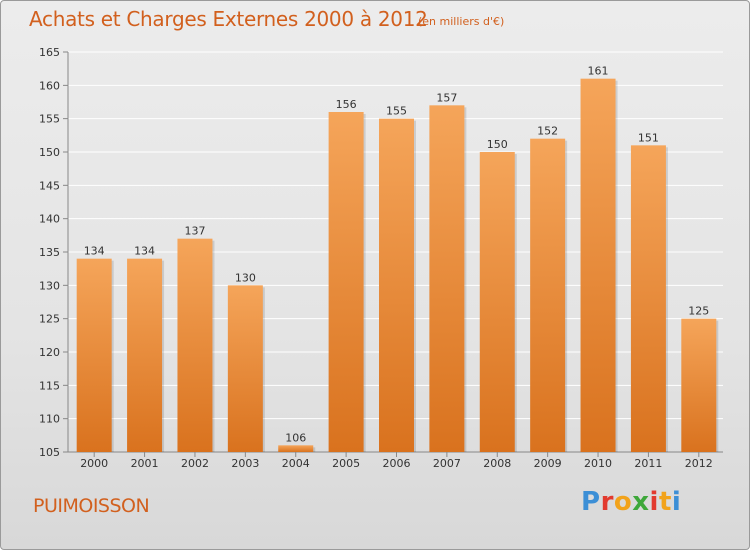 The width and height of the screenshot is (750, 550). I want to click on bar-value-label: 161, so click(598, 71).